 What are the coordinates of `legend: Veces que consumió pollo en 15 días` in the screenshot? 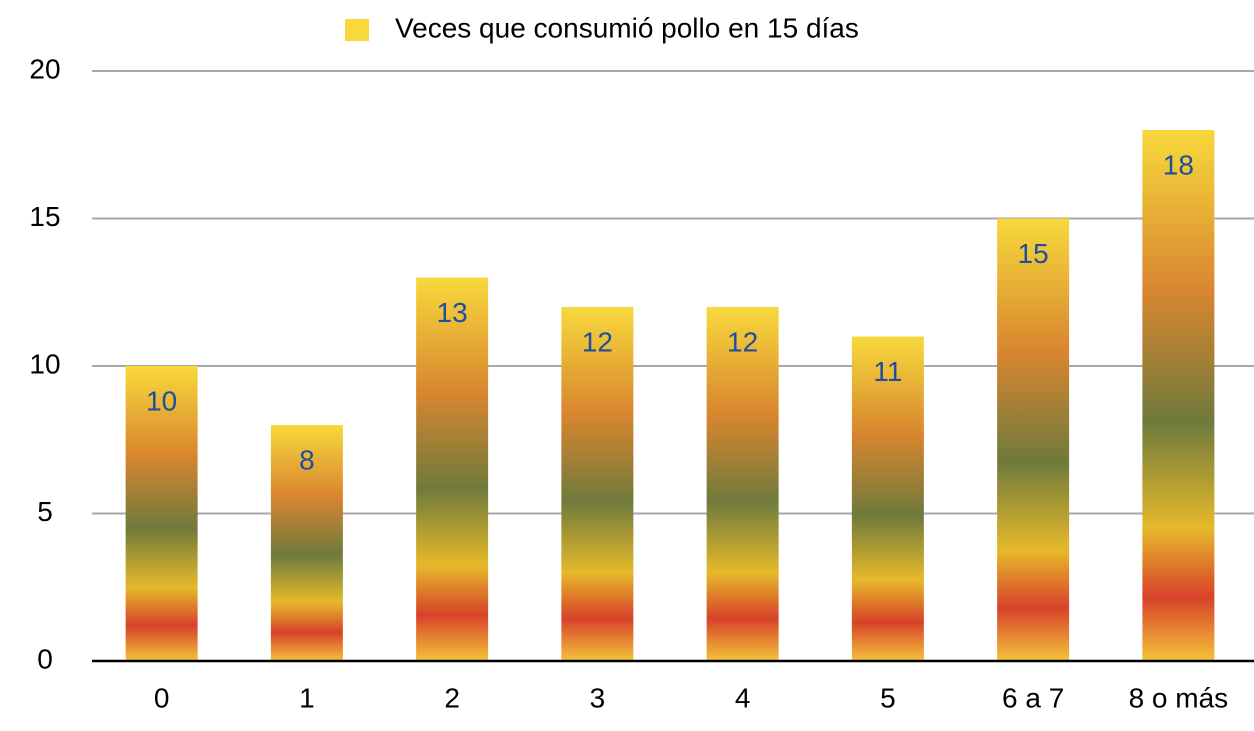 It's located at (602, 27).